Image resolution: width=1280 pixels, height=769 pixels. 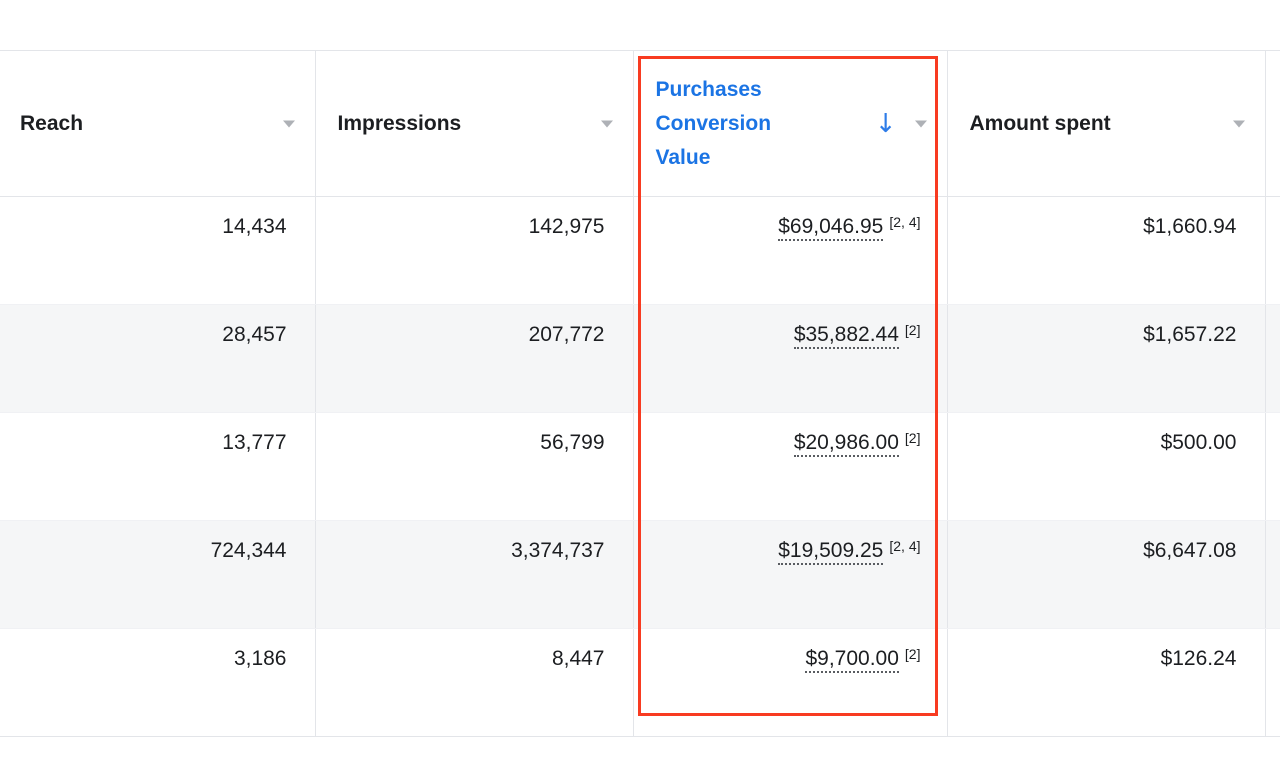 What do you see at coordinates (52, 123) in the screenshot?
I see `column-label-reach: Reach` at bounding box center [52, 123].